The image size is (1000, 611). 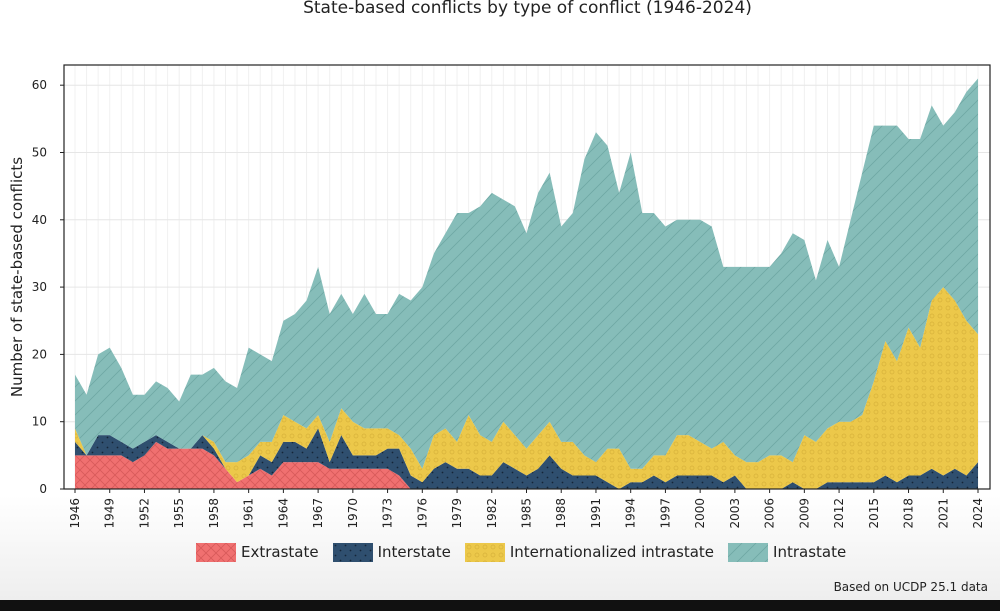 What do you see at coordinates (39, 85) in the screenshot?
I see `y-tick-label: 60` at bounding box center [39, 85].